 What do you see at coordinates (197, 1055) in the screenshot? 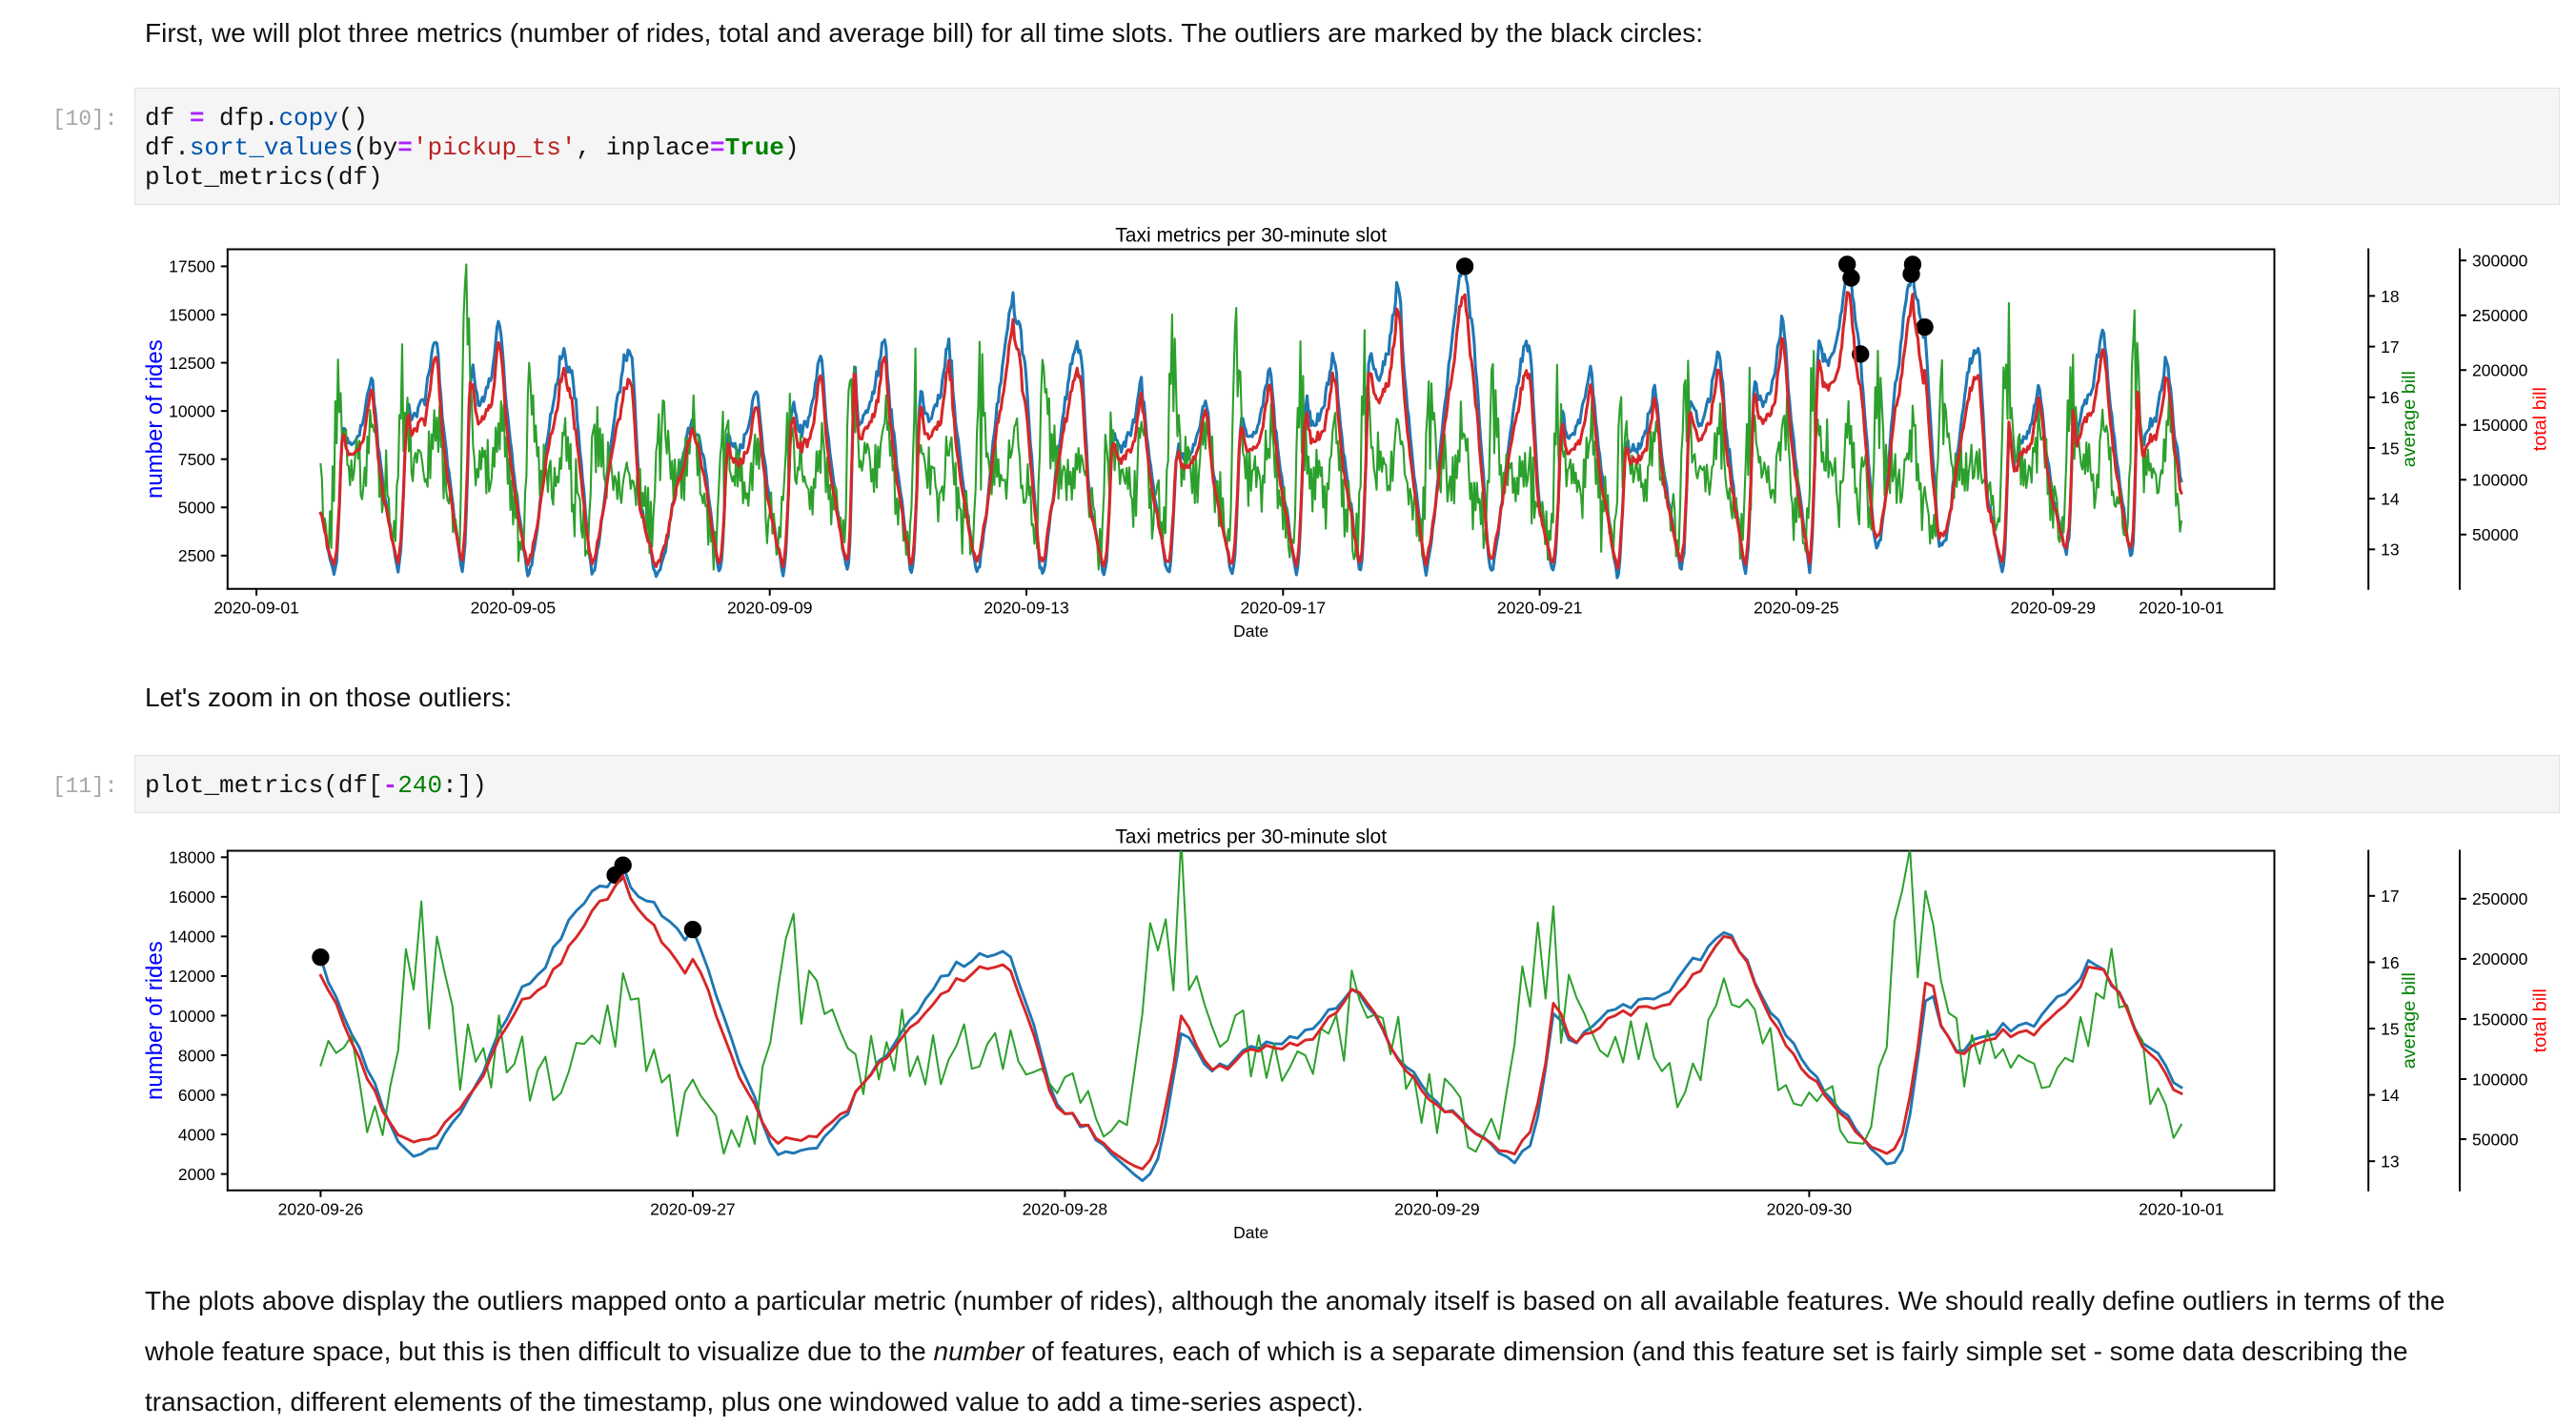
I see `svg-text: 8000` at bounding box center [197, 1055].